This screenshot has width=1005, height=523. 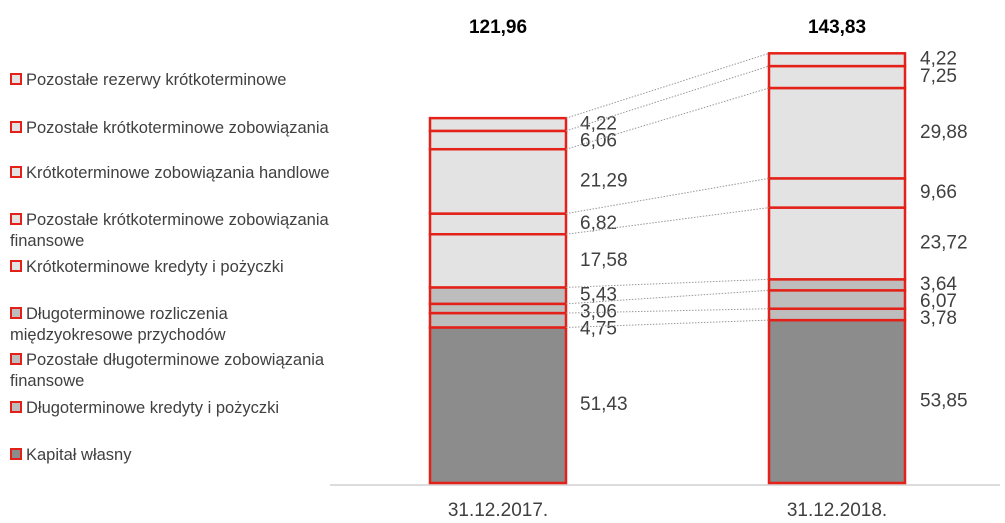 I want to click on legend-item: Długoterminowe kredyty i pożyczki, so click(x=182, y=408).